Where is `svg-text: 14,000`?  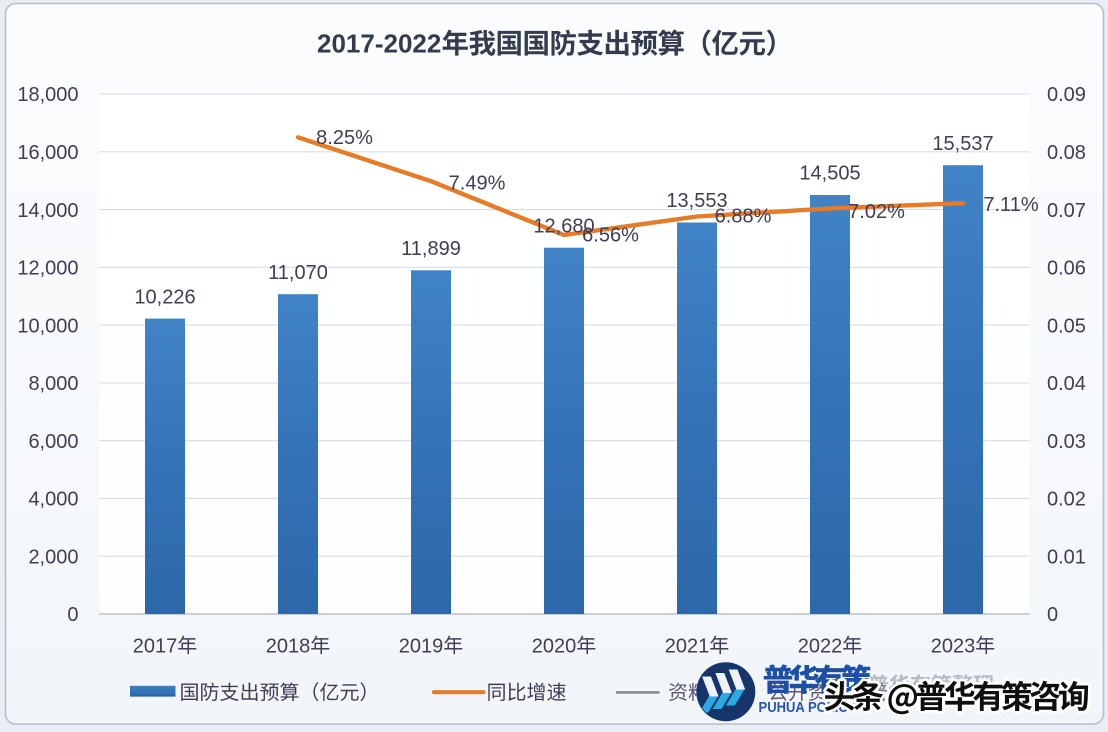
svg-text: 14,000 is located at coordinates (47, 211).